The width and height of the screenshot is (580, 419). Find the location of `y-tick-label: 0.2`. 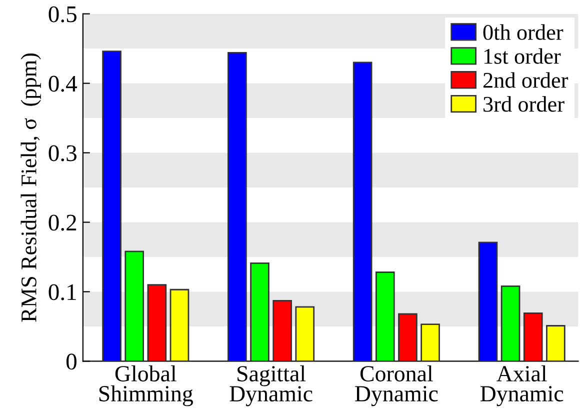

y-tick-label: 0.2 is located at coordinates (62, 222).